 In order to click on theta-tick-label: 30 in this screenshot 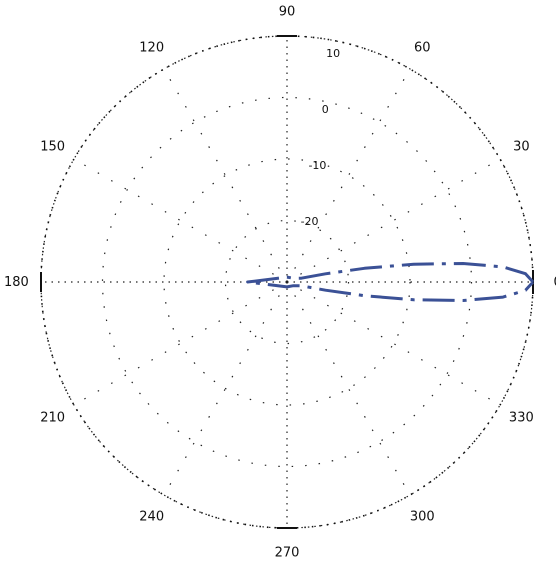, I will do `click(521, 147)`.